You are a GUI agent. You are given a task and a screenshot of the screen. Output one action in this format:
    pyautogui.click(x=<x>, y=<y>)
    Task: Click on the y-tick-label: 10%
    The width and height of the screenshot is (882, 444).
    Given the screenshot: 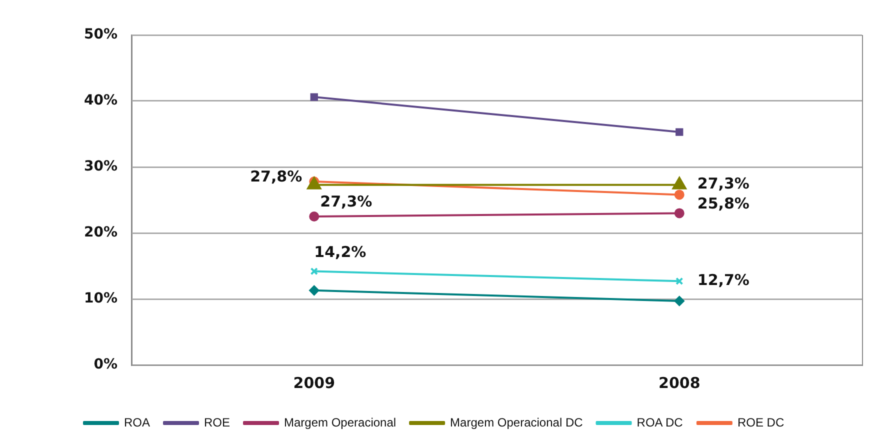 What is the action you would take?
    pyautogui.click(x=101, y=298)
    